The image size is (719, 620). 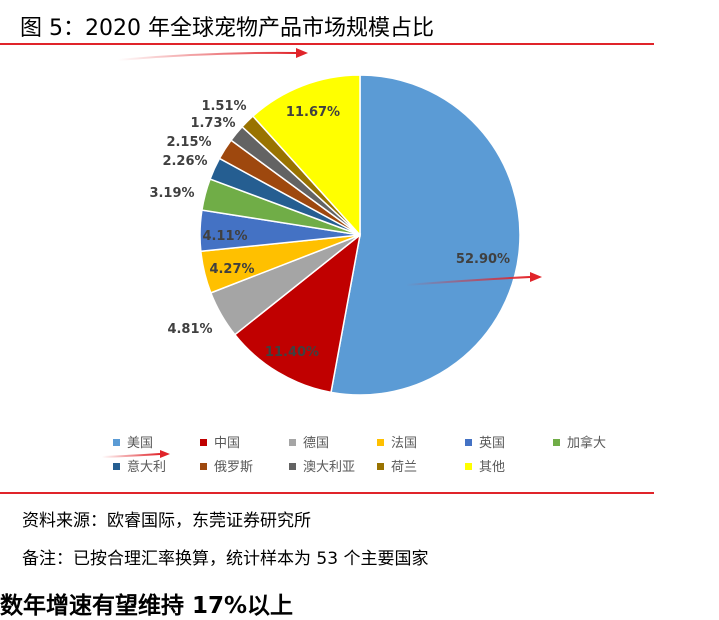 What do you see at coordinates (329, 467) in the screenshot?
I see `legend-label: 澳大利亚` at bounding box center [329, 467].